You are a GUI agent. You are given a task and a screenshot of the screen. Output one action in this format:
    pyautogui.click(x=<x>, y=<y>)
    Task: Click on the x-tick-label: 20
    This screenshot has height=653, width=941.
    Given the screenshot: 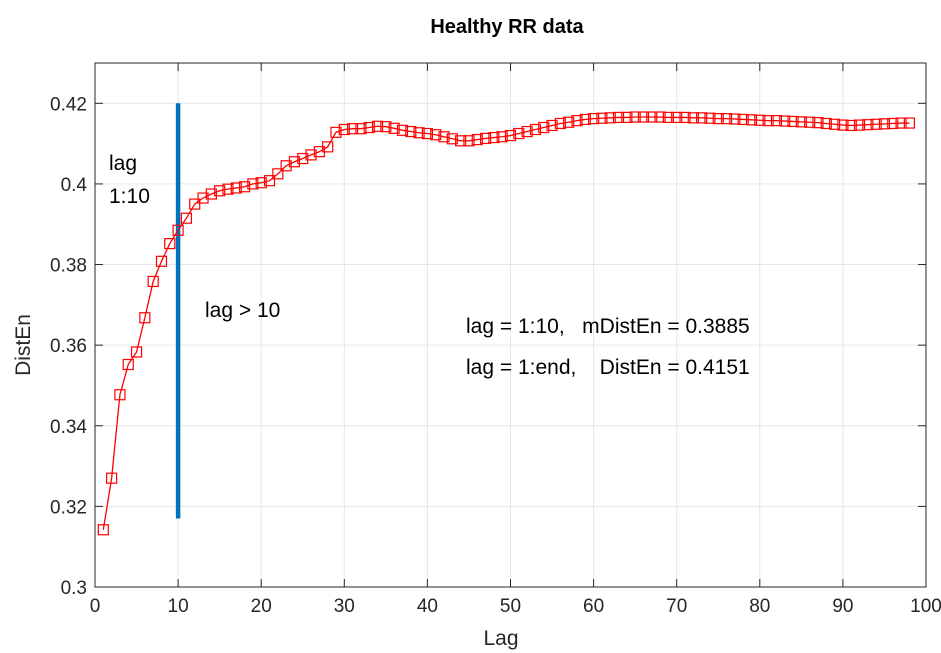 What is the action you would take?
    pyautogui.click(x=261, y=606)
    